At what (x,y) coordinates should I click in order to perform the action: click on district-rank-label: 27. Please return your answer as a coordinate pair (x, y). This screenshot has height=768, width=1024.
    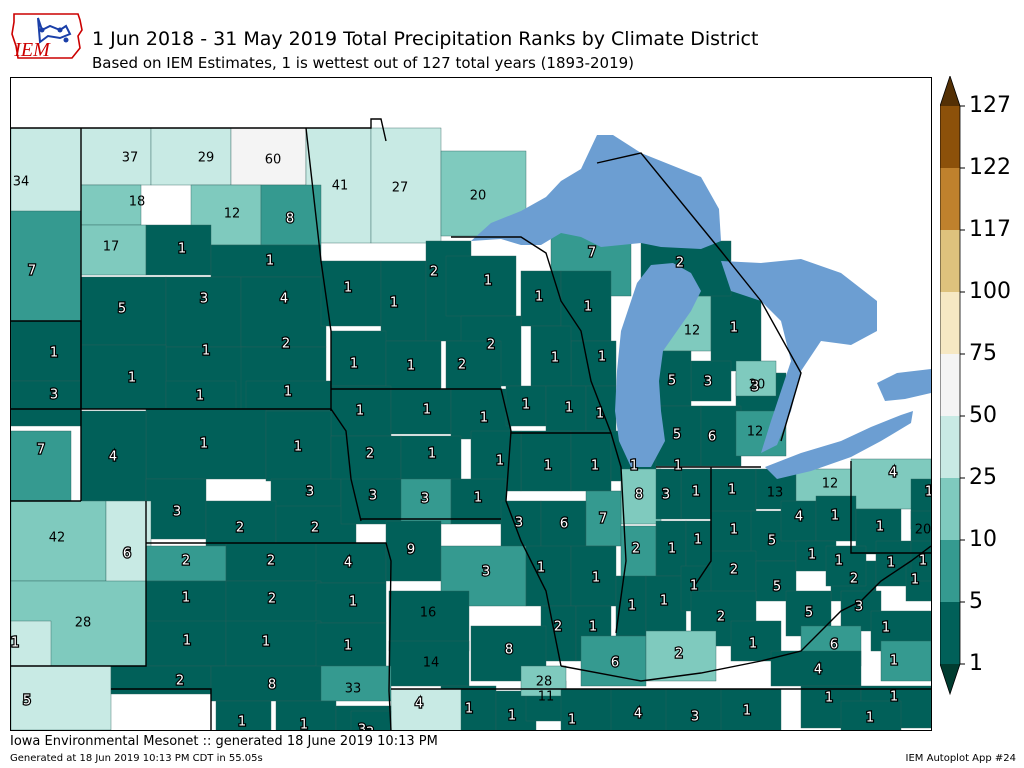
    Looking at the image, I should click on (400, 188).